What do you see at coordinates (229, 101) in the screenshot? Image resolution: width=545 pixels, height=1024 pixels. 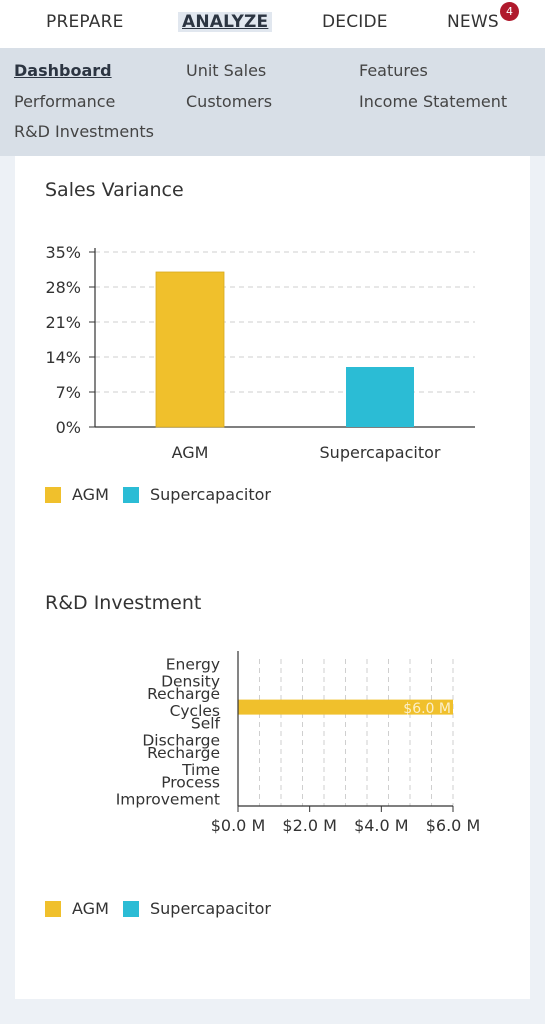 I see `subnav-customers: Customers` at bounding box center [229, 101].